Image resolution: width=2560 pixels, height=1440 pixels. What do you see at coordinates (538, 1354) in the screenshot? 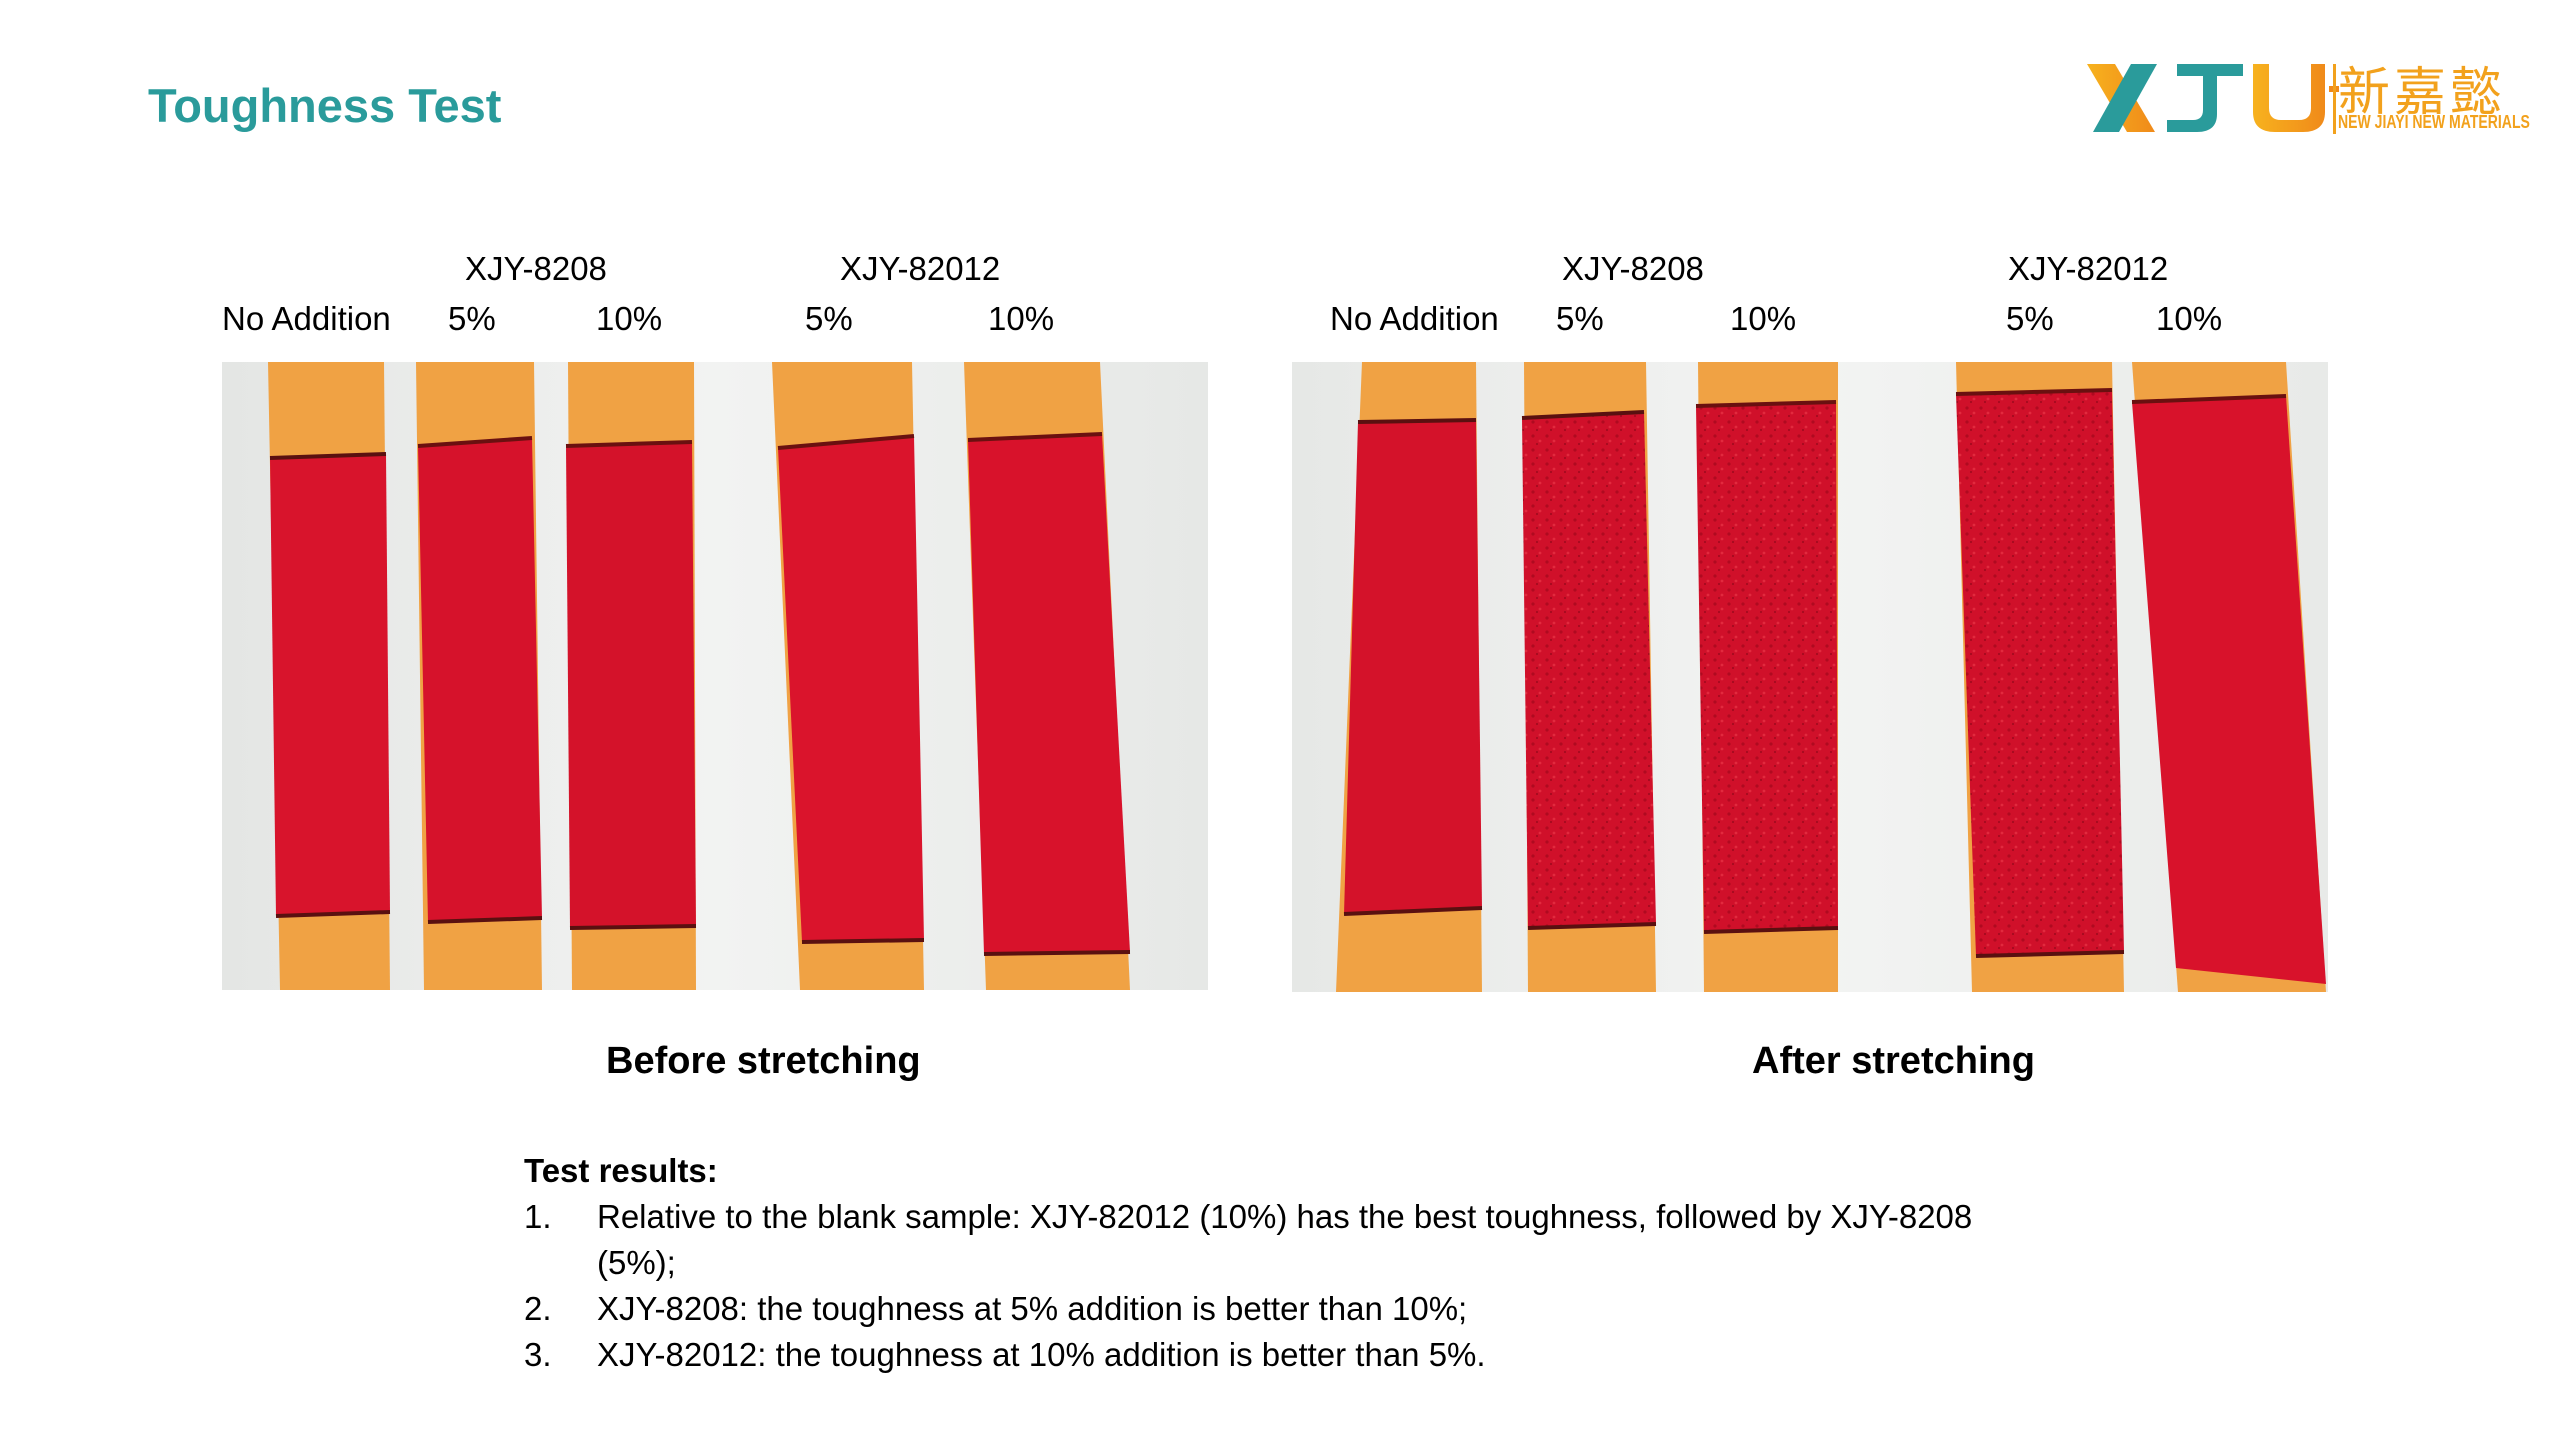
I see `result-number: 3.` at bounding box center [538, 1354].